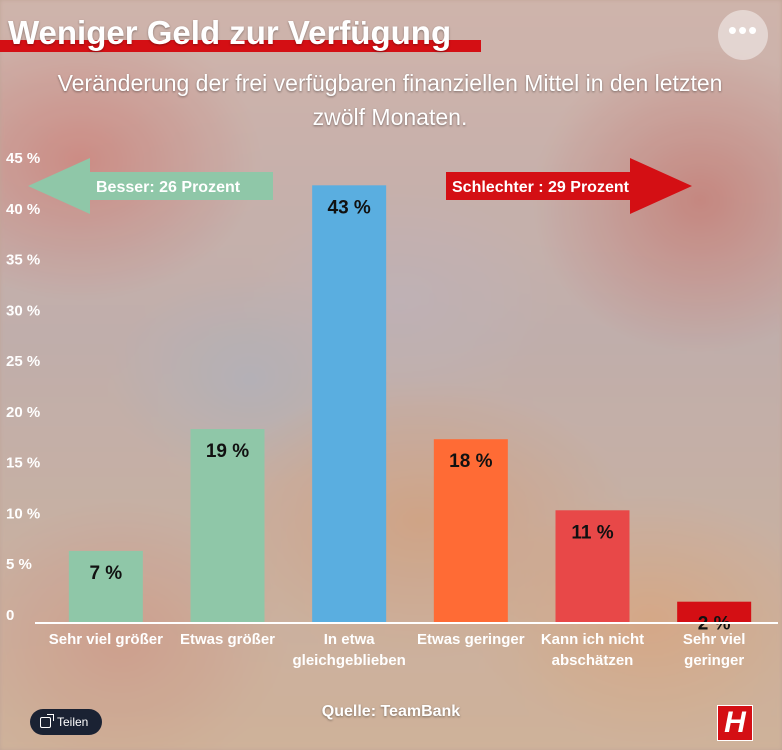 The image size is (782, 750). What do you see at coordinates (227, 639) in the screenshot?
I see `x-category-label: Etwas größer` at bounding box center [227, 639].